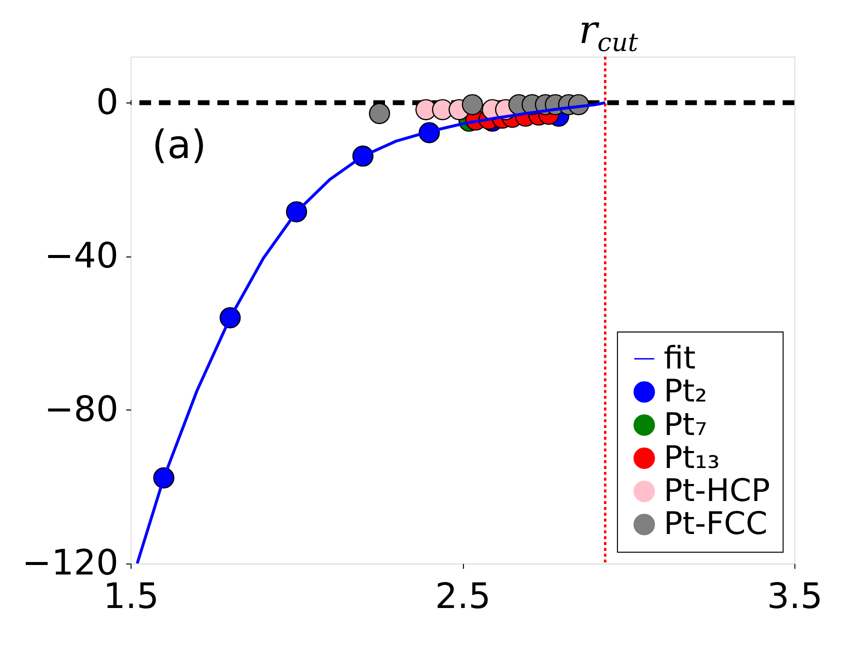 The width and height of the screenshot is (846, 670). Describe the element at coordinates (131, 596) in the screenshot. I see `x-tick-label: 1.5` at that location.